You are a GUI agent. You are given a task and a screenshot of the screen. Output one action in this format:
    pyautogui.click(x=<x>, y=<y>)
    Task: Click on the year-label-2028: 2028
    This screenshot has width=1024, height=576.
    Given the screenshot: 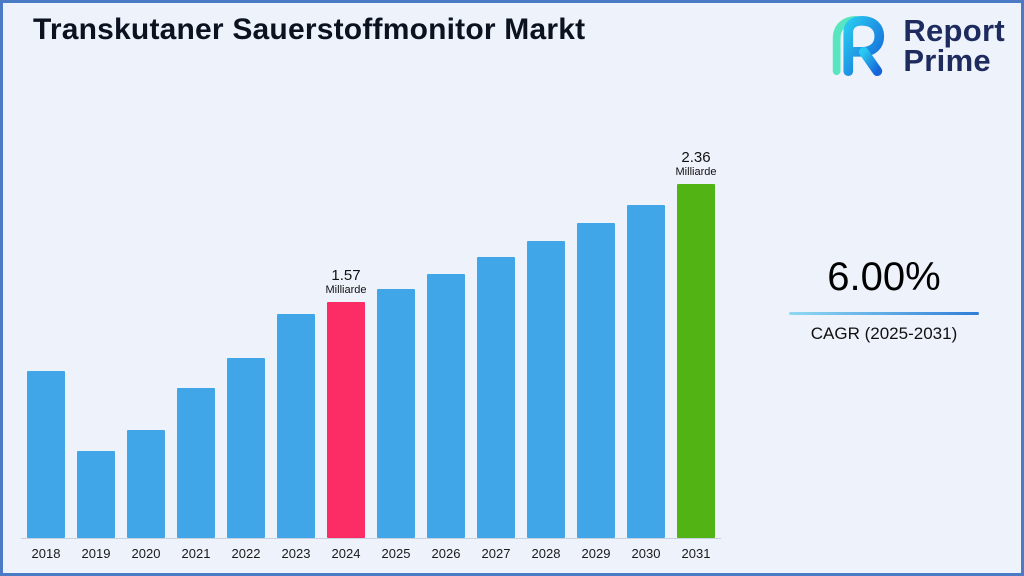 What is the action you would take?
    pyautogui.click(x=546, y=553)
    